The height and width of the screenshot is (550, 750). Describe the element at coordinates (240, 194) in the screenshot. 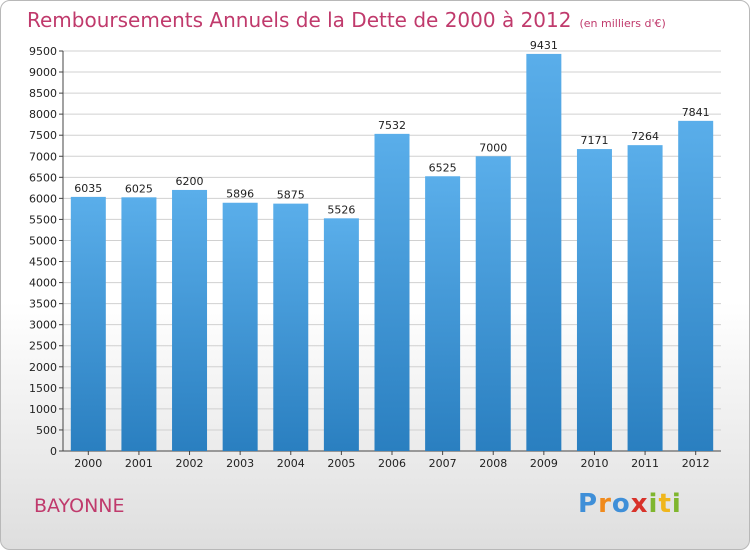

I see `data-label: 5896` at that location.